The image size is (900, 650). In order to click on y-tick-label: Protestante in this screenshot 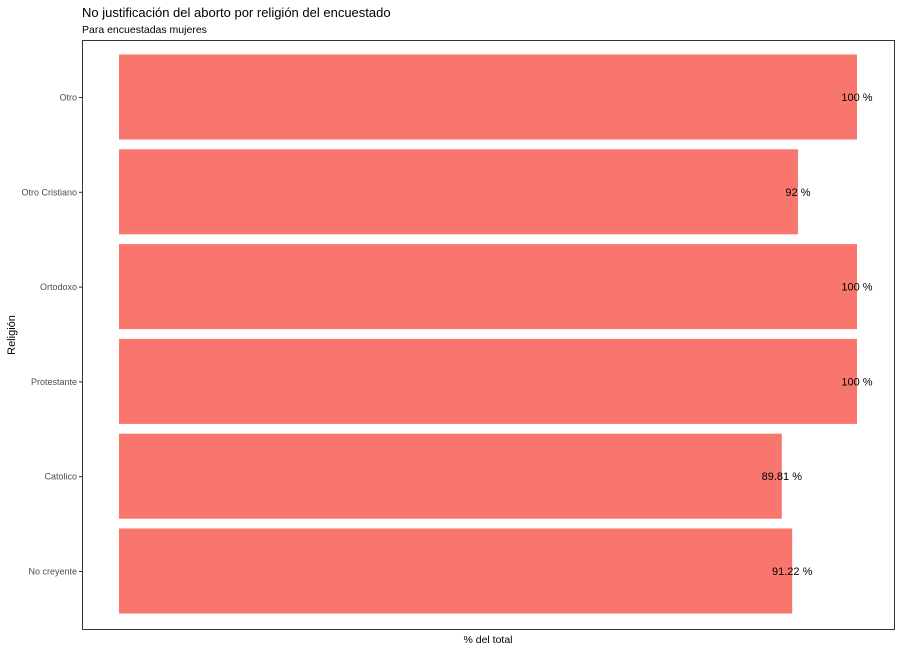, I will do `click(54, 382)`.